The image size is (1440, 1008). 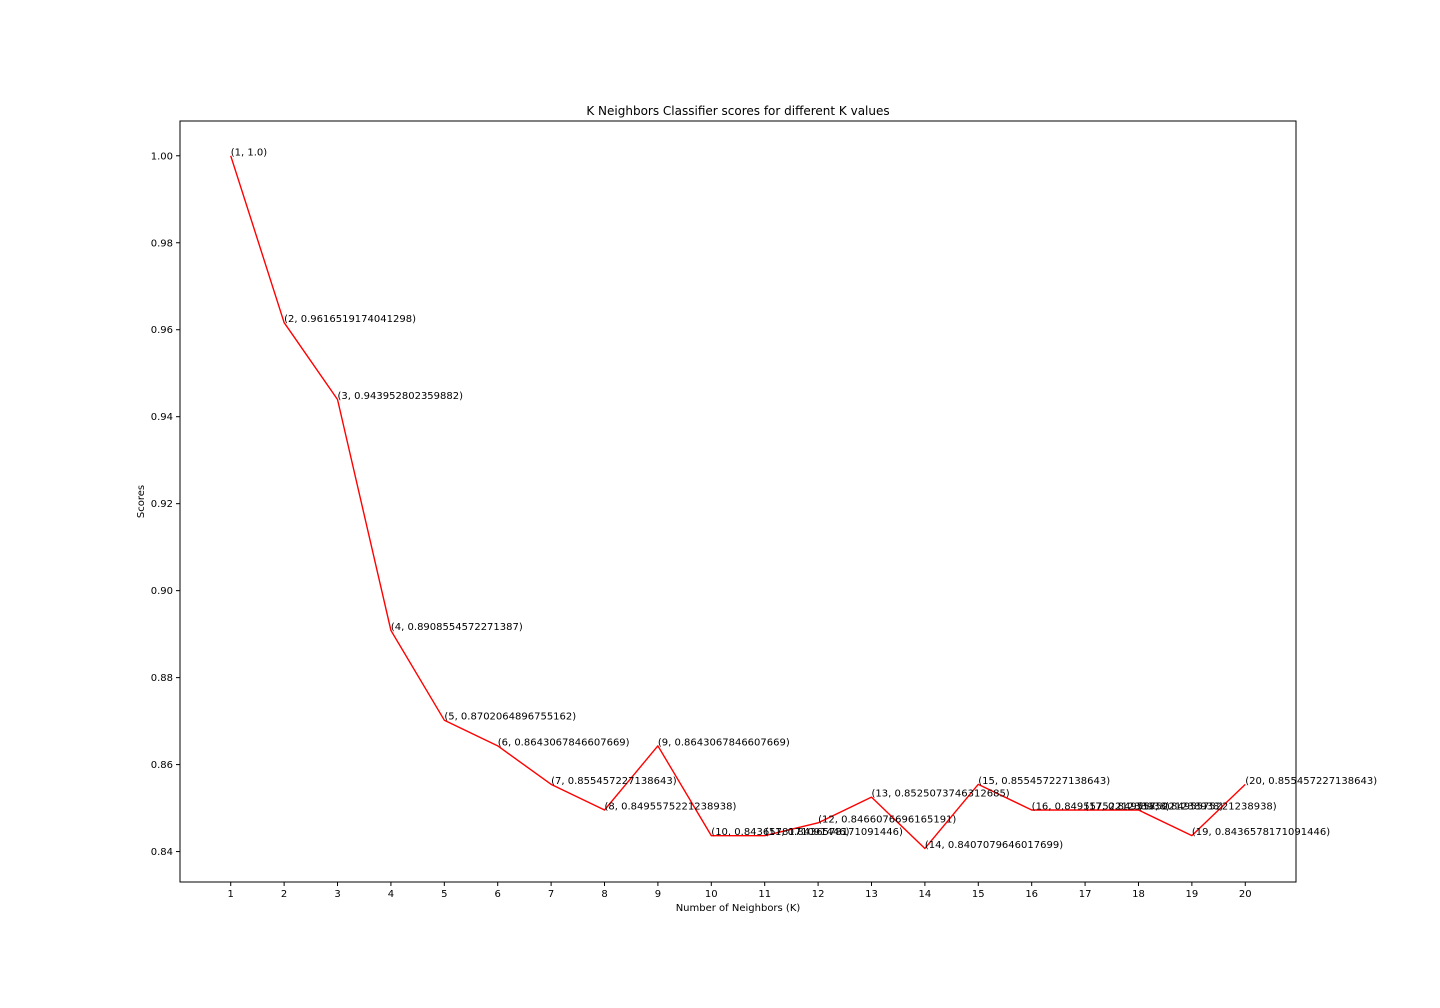 I want to click on x-tick-label: 7, so click(x=551, y=894).